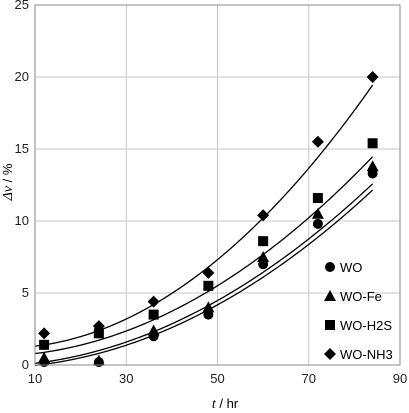  Describe the element at coordinates (330, 325) in the screenshot. I see `legend-marker-wo-h2s` at that location.